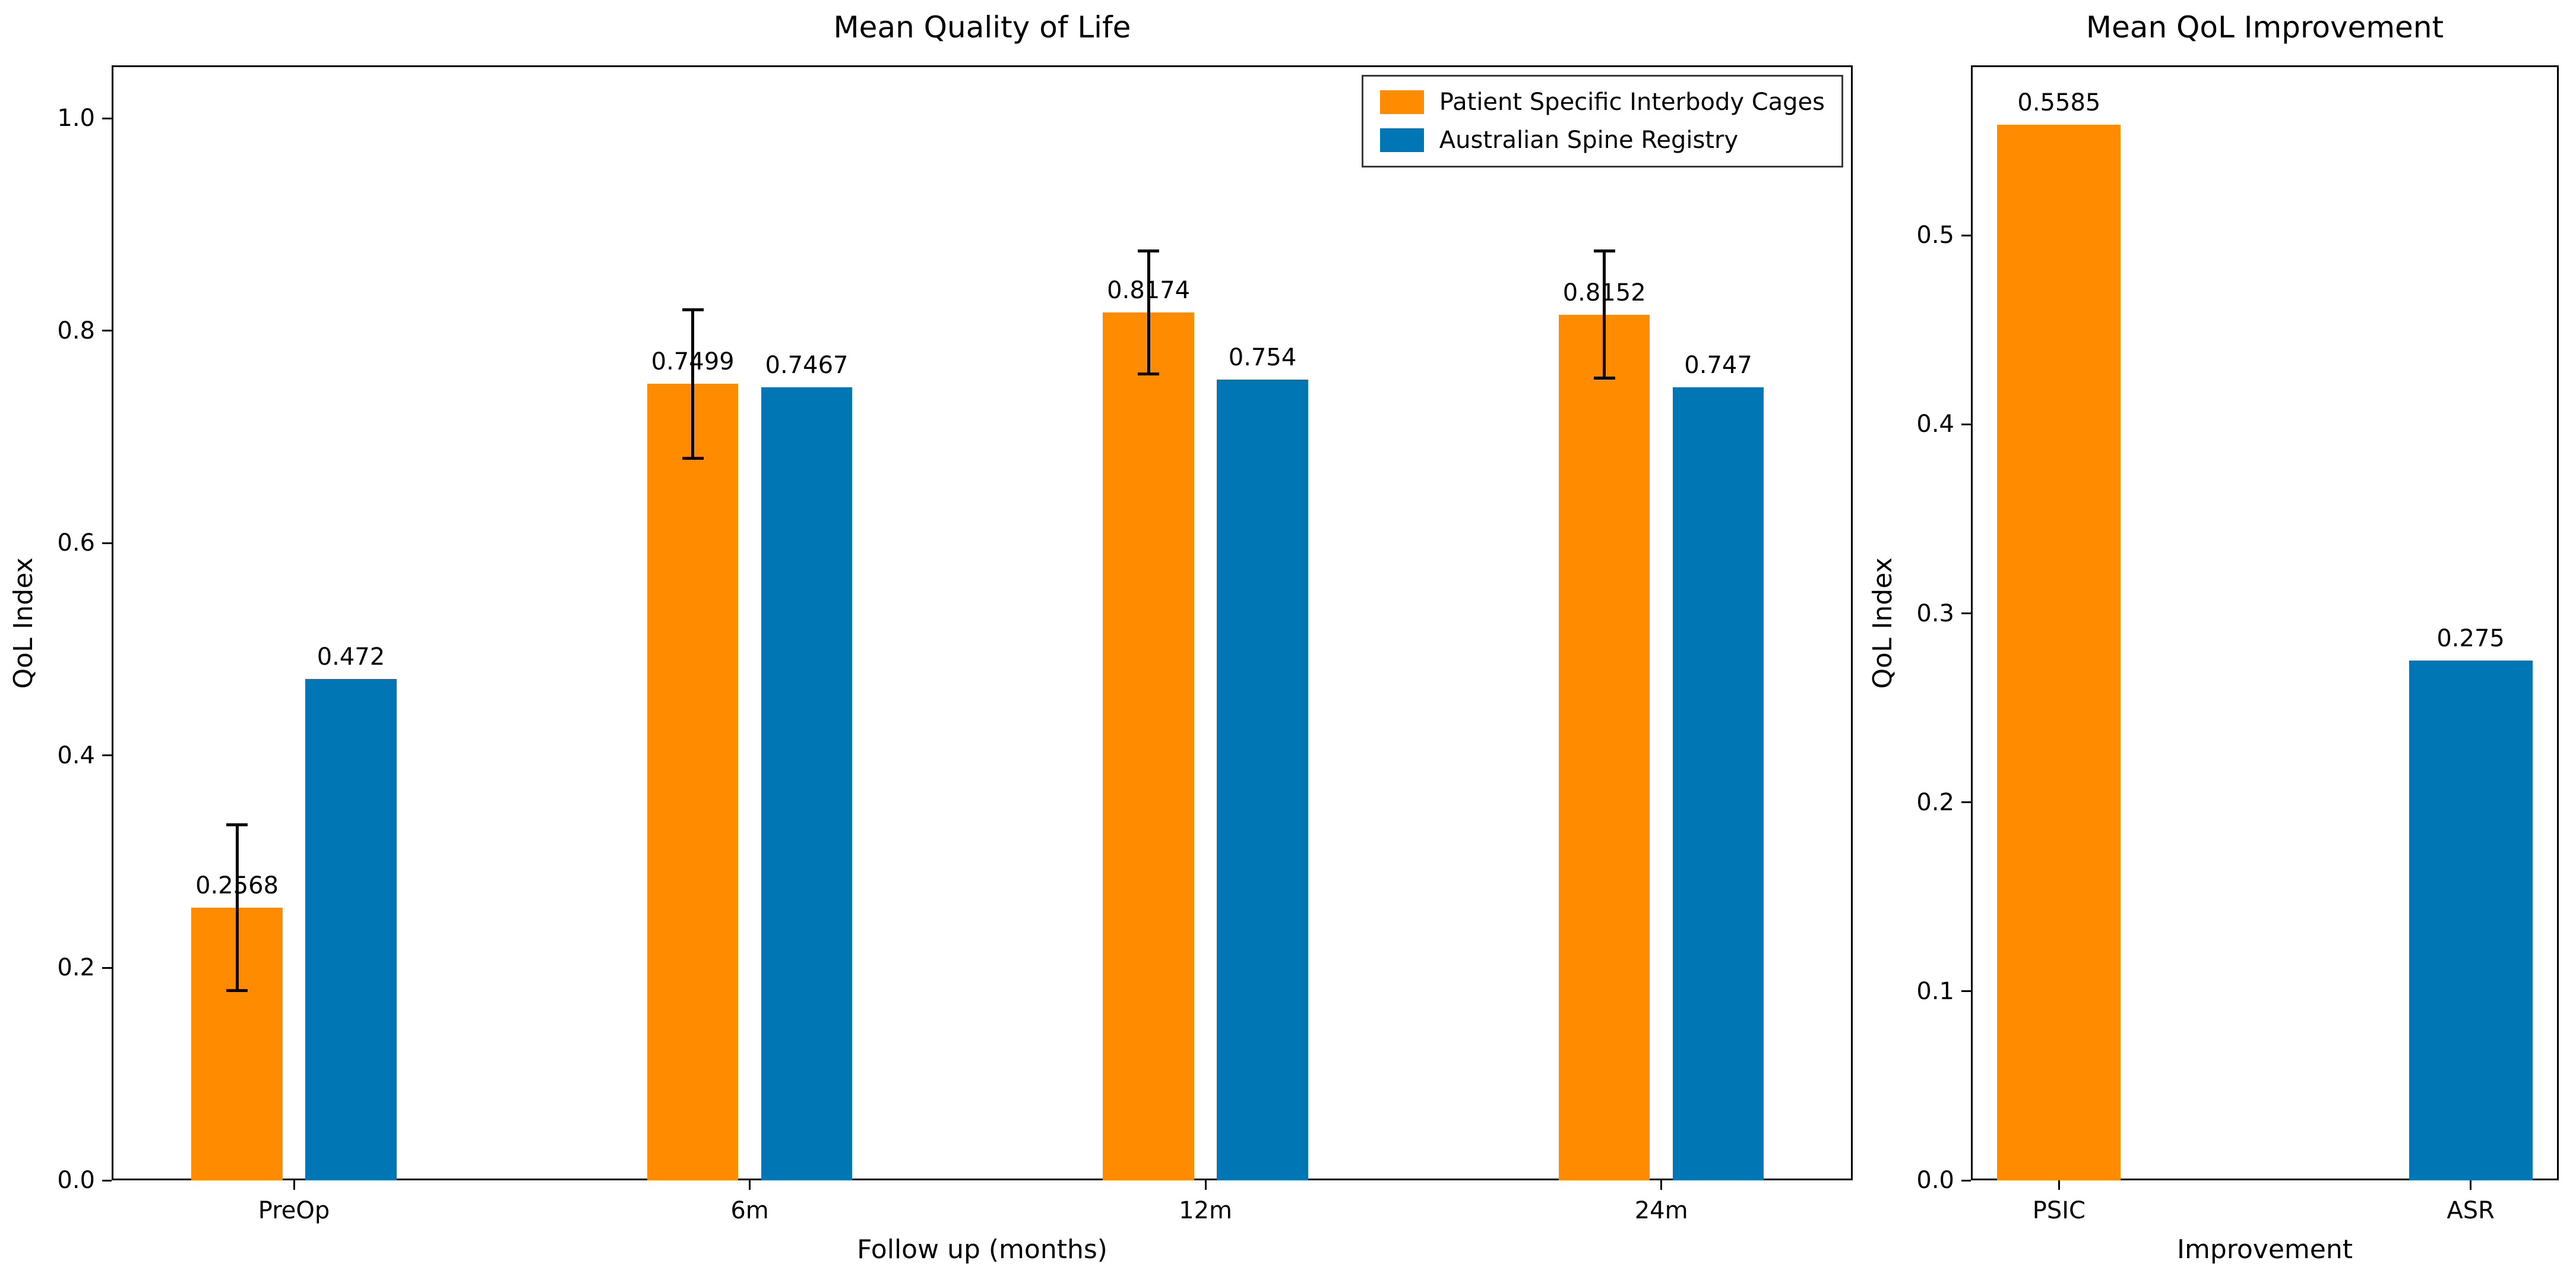  I want to click on bar-value-label: 0.2568, so click(237, 885).